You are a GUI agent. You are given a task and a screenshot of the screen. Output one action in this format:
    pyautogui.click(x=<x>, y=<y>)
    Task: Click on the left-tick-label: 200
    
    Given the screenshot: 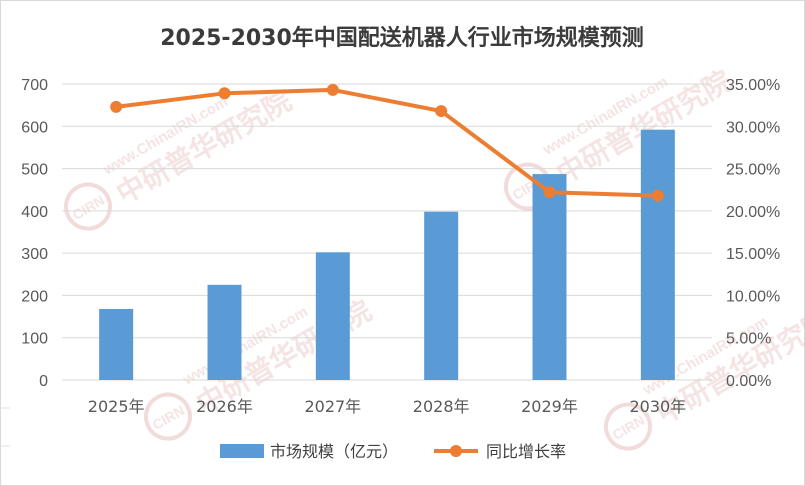 What is the action you would take?
    pyautogui.click(x=34, y=296)
    